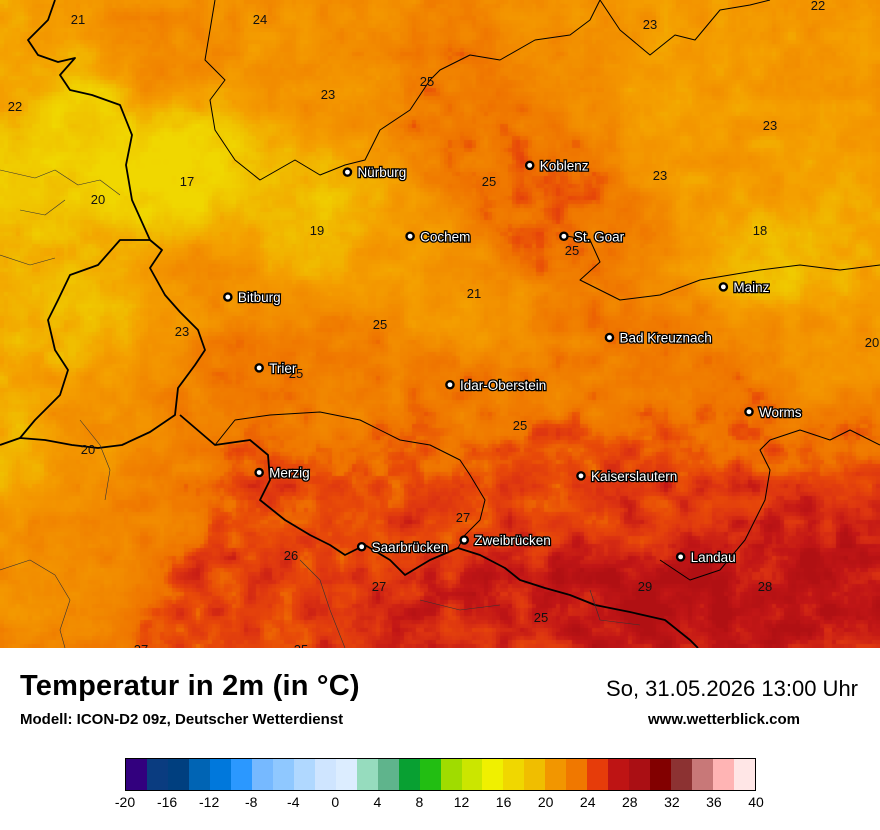  Describe the element at coordinates (251, 802) in the screenshot. I see `colorbar-tick-label: -8` at that location.